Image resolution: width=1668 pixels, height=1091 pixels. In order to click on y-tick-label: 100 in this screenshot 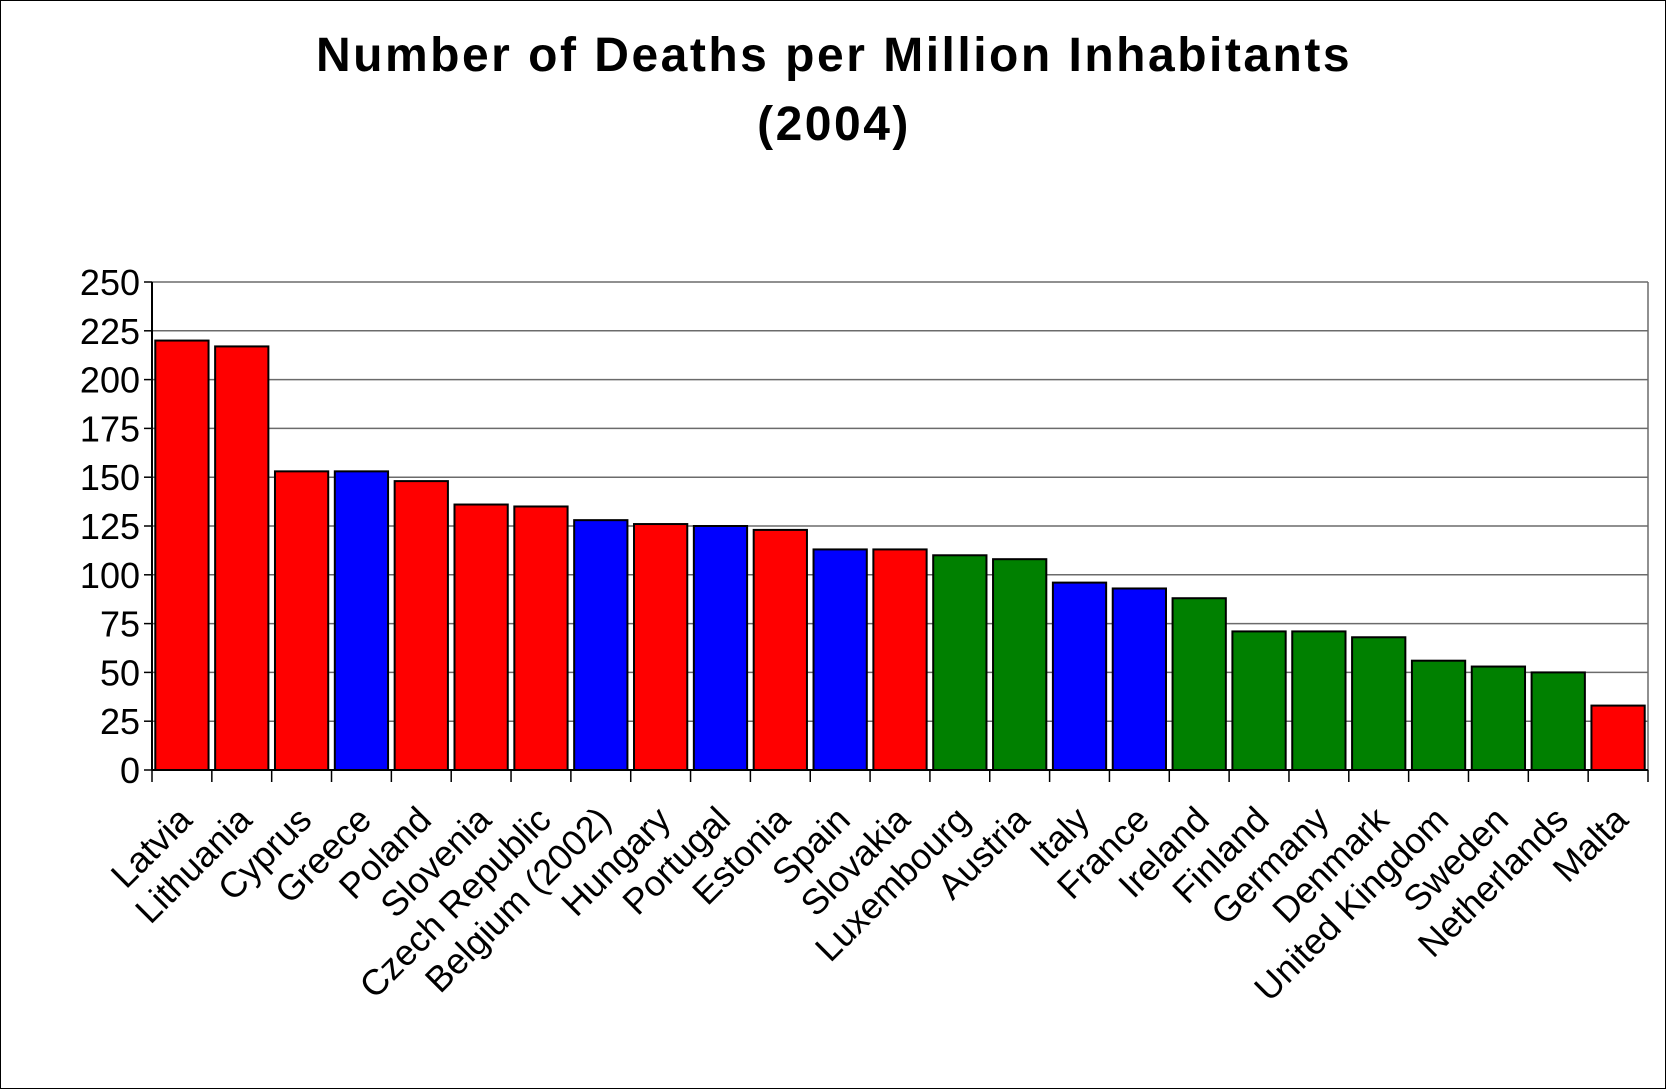, I will do `click(110, 575)`.